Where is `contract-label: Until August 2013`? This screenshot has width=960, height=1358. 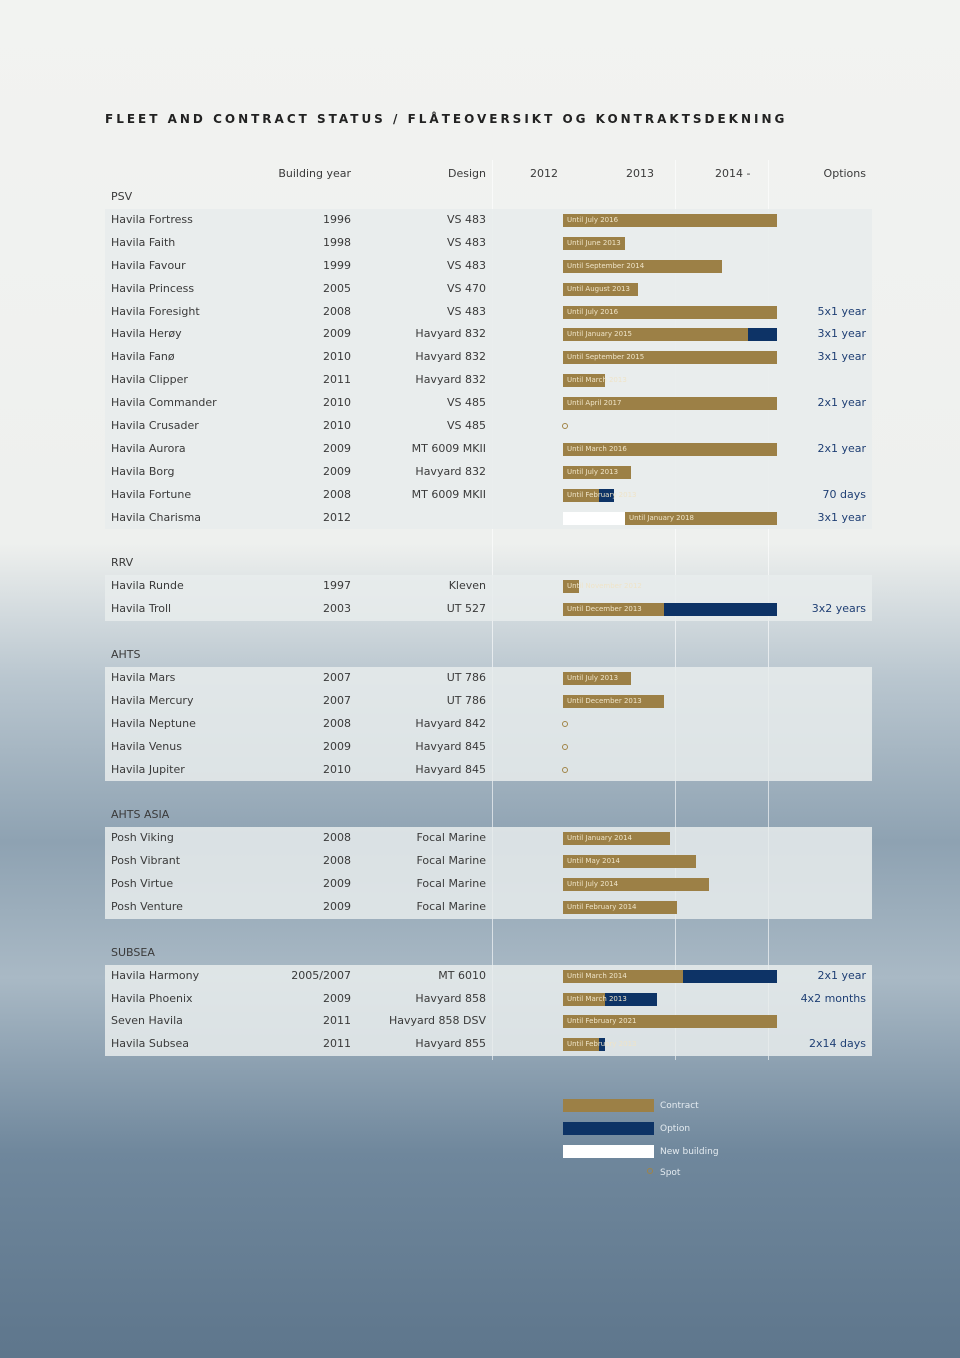
contract-label: Until August 2013 is located at coordinates (598, 288).